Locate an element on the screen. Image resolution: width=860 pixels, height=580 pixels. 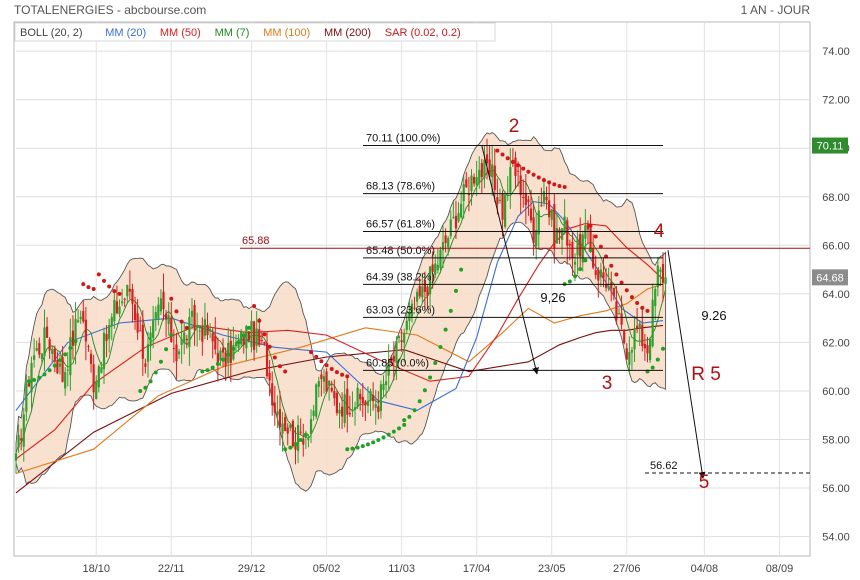
legend-item: MM (20) is located at coordinates (125, 33).